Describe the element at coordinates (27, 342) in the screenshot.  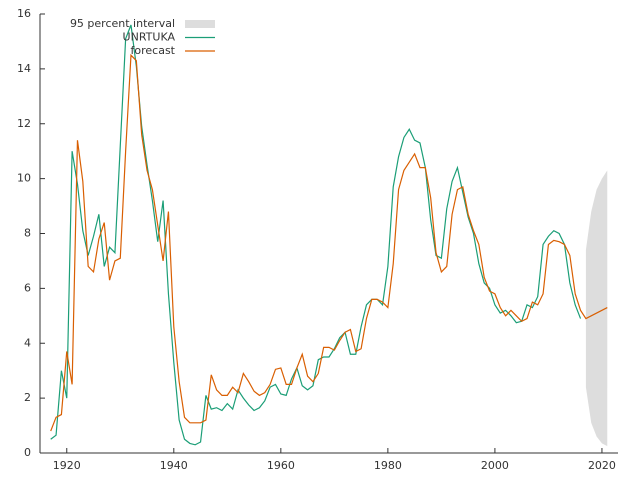
I see `y-tick-label: 4` at that location.